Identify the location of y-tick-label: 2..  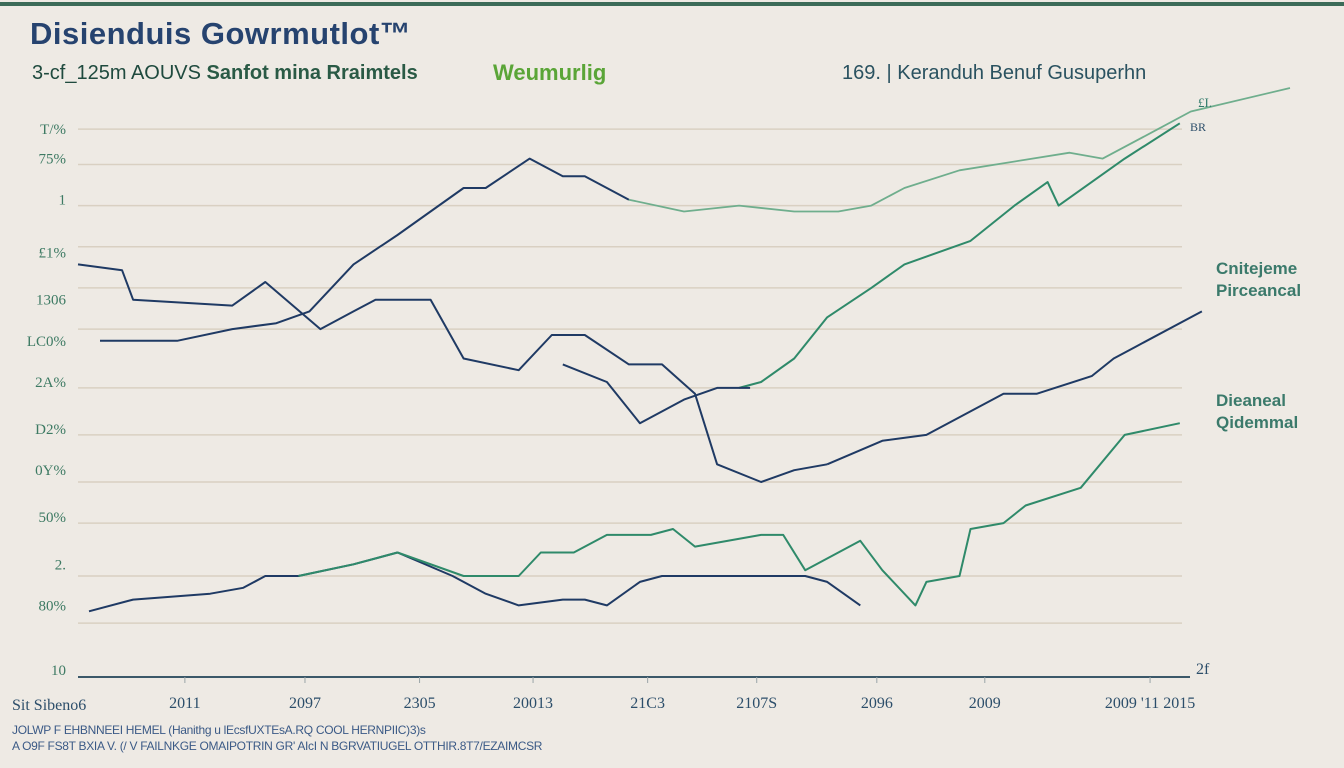
(60, 565).